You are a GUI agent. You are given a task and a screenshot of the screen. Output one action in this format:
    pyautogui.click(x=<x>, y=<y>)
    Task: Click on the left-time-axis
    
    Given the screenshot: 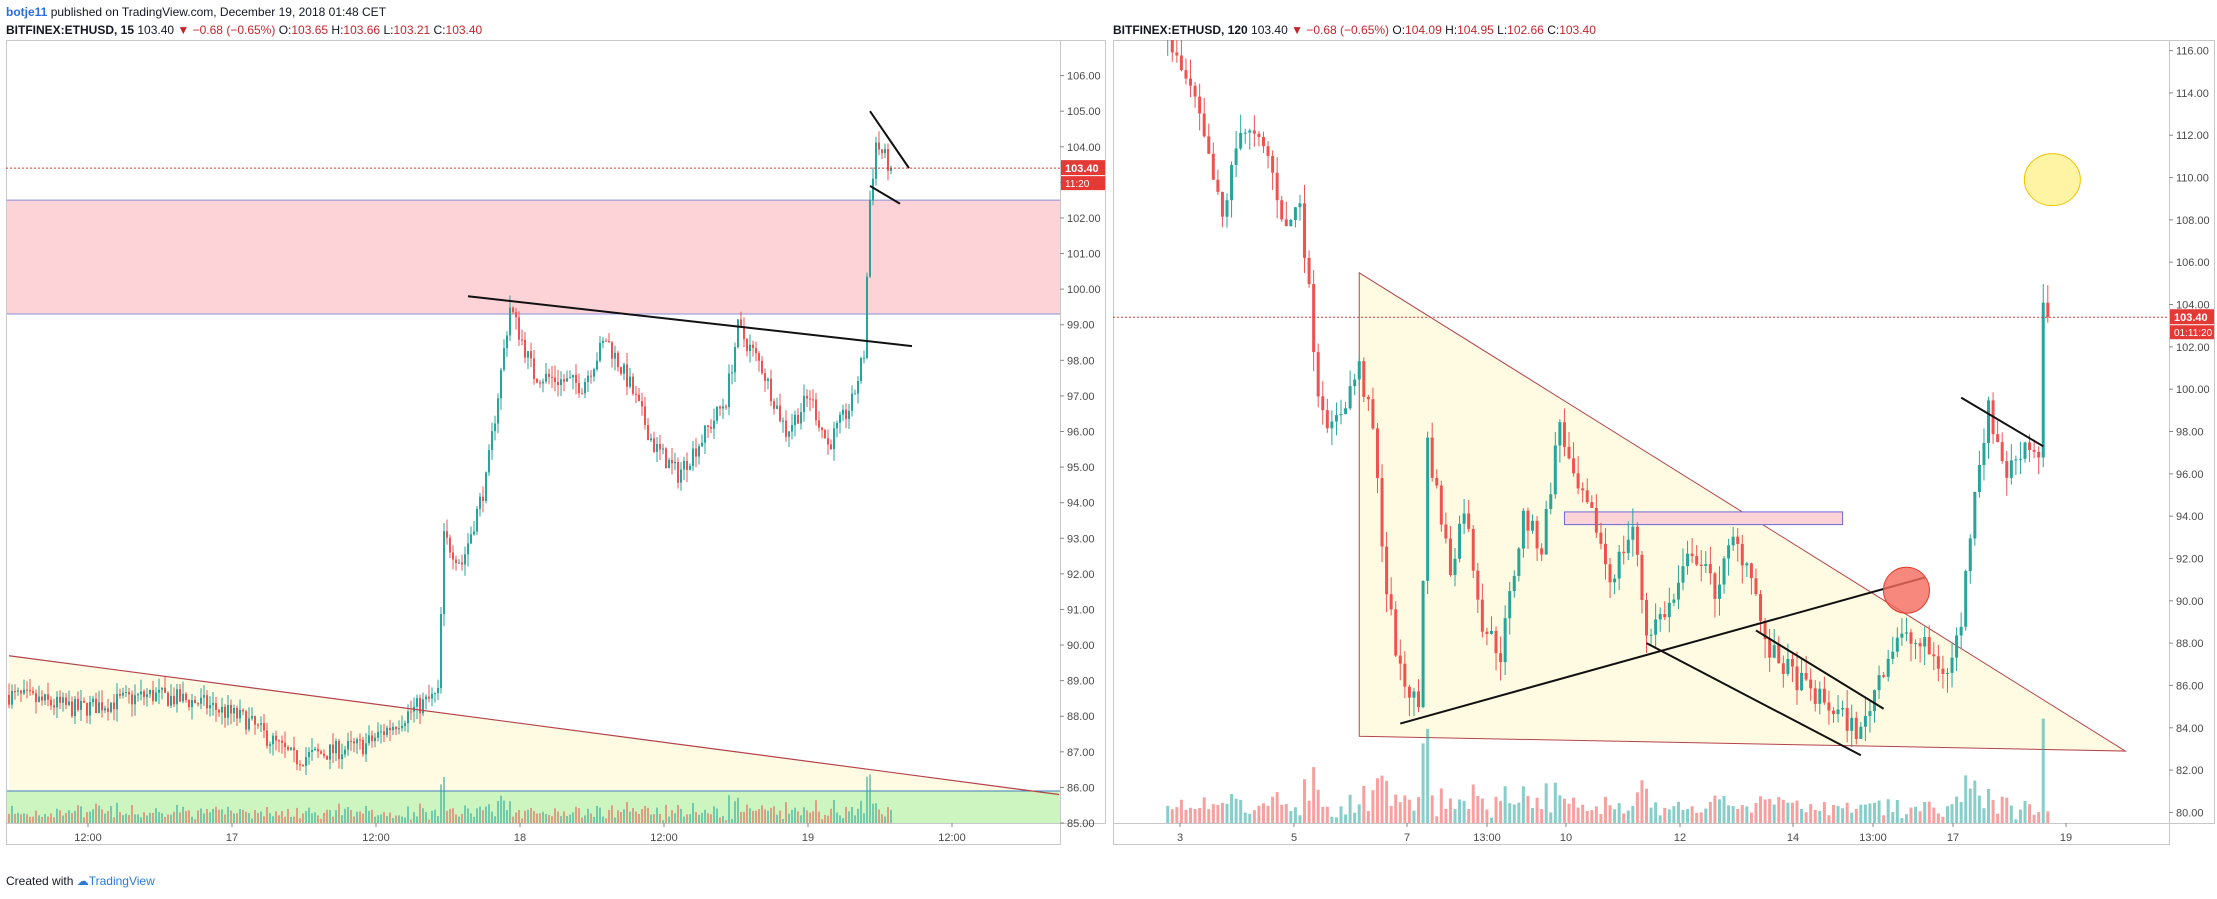 What is the action you would take?
    pyautogui.click(x=533, y=834)
    